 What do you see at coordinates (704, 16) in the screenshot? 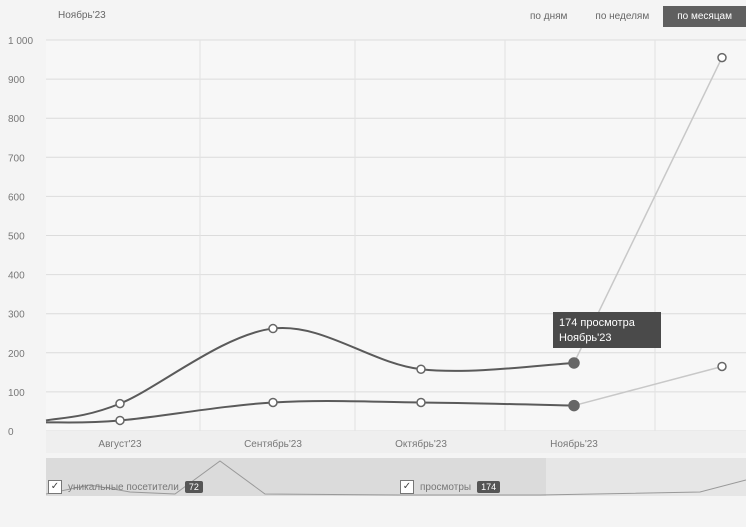
I see `tab-by-months: по месяцам` at bounding box center [704, 16].